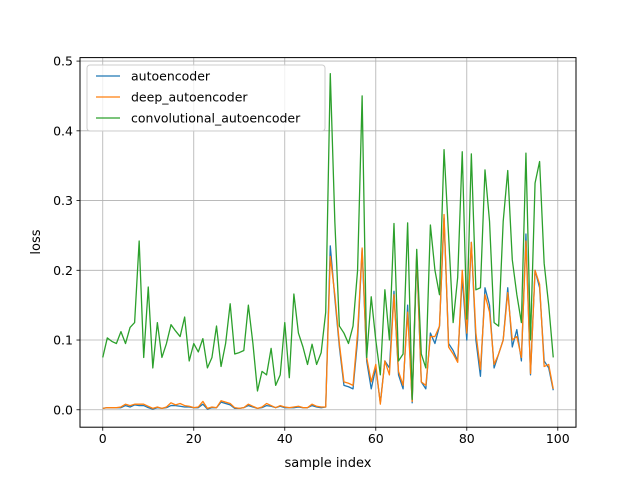 The height and width of the screenshot is (480, 640). I want to click on x-tick-label: 0, so click(103, 438).